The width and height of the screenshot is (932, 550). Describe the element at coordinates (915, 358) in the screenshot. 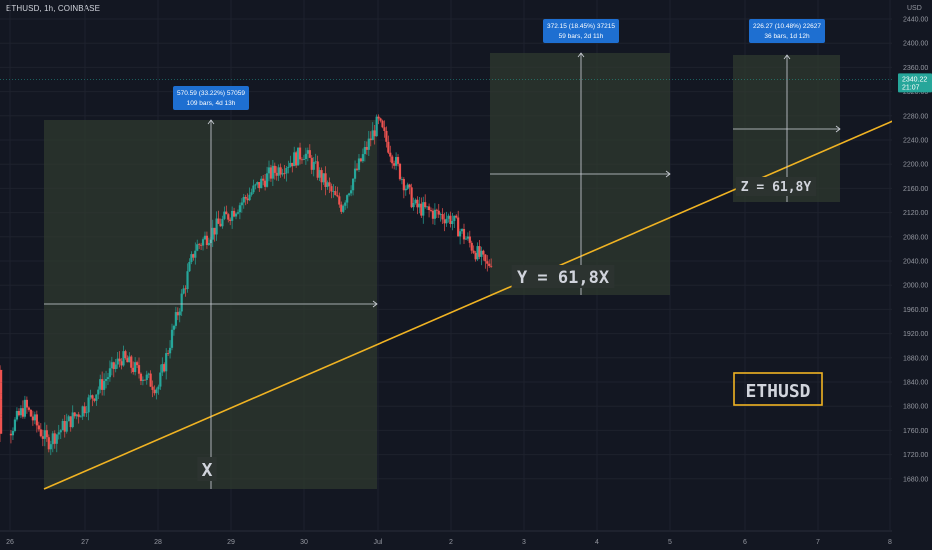

I see `price-tick-label: 1880.00` at that location.